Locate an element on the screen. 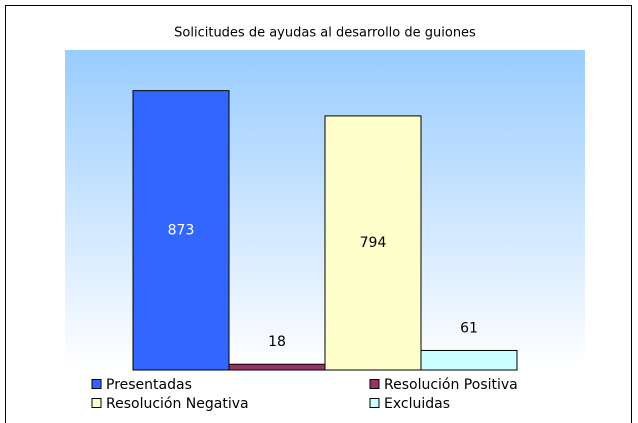  legend-label: Resolución Positiva is located at coordinates (451, 385).